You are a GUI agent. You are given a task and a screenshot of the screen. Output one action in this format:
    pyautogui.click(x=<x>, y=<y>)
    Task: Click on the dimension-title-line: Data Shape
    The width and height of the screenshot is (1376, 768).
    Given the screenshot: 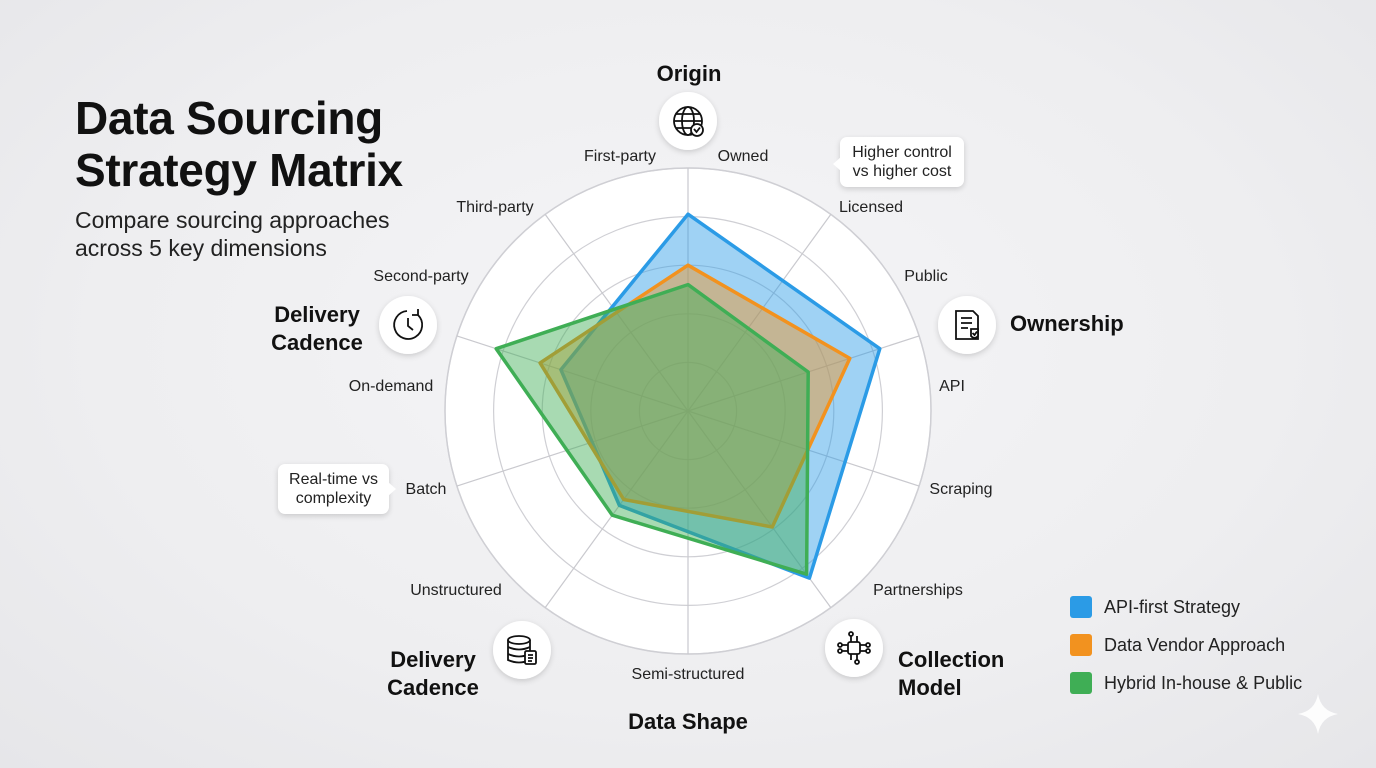 What is the action you would take?
    pyautogui.click(x=688, y=721)
    